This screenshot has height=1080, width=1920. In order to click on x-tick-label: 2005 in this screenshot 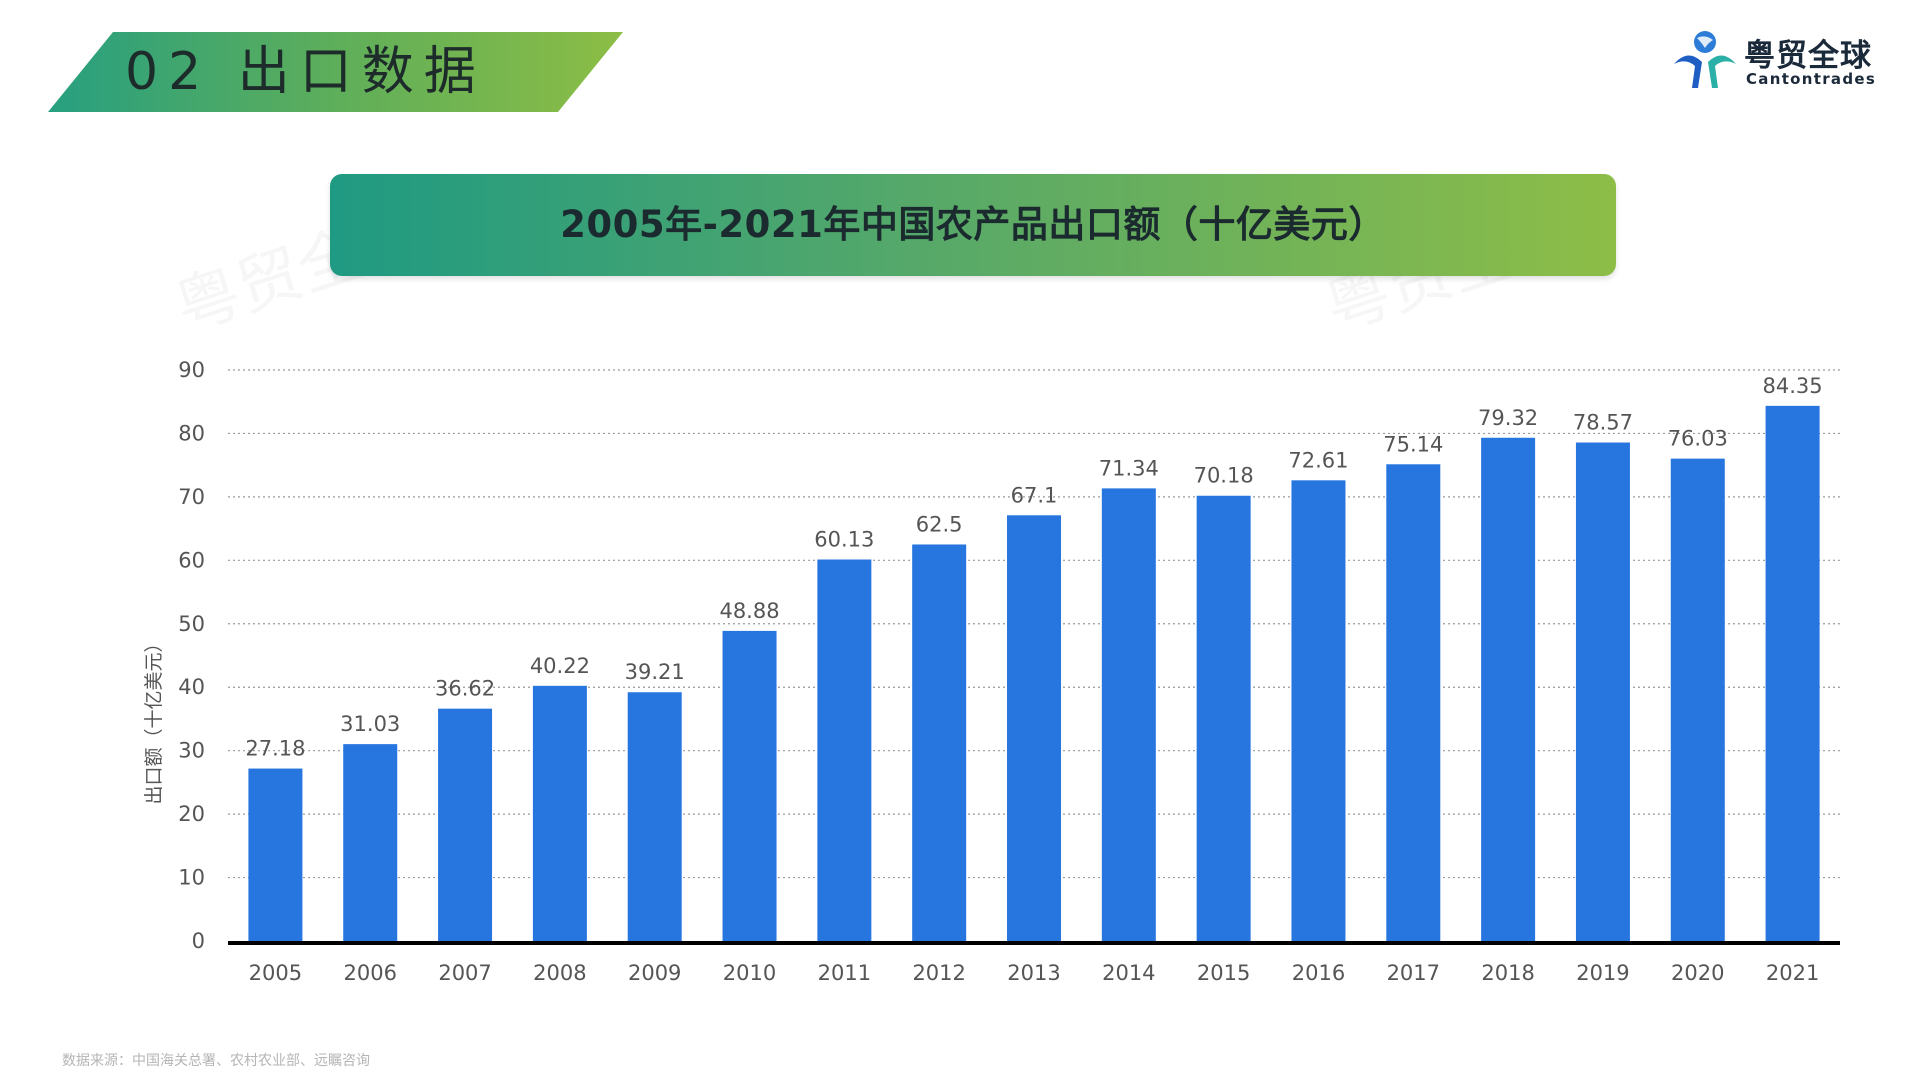, I will do `click(275, 973)`.